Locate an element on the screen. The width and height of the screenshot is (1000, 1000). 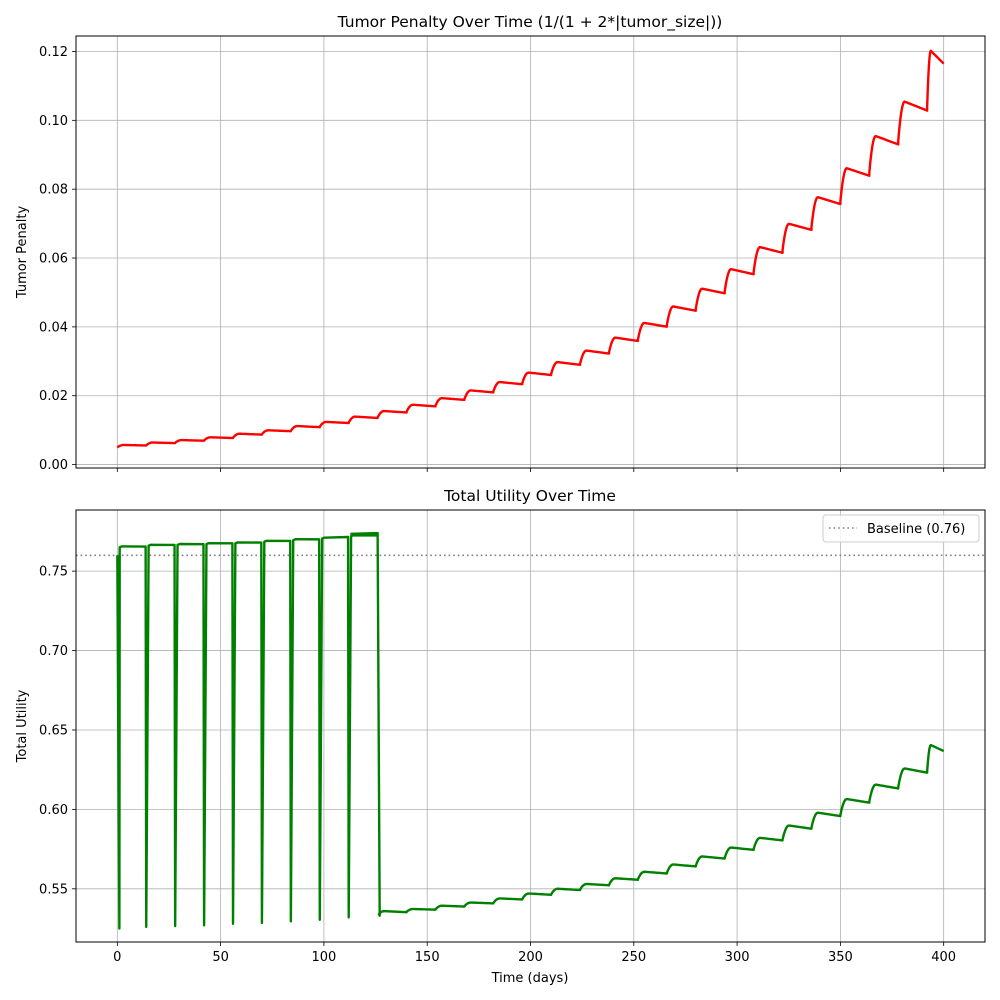
legend-baseline-label: Baseline (0.76) is located at coordinates (916, 529).